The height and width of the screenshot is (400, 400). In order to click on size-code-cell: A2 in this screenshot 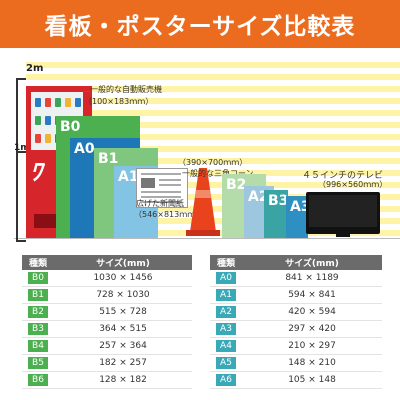, I will do `click(226, 312)`.